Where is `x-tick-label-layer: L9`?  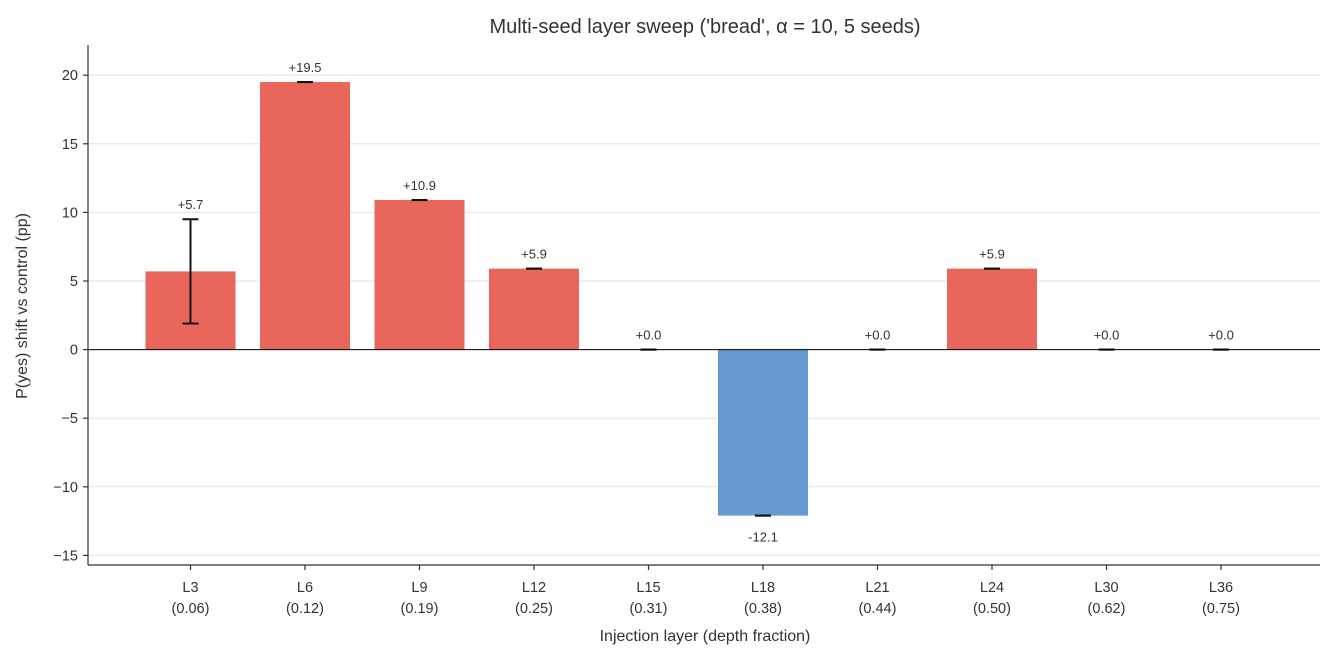 x-tick-label-layer: L9 is located at coordinates (419, 588).